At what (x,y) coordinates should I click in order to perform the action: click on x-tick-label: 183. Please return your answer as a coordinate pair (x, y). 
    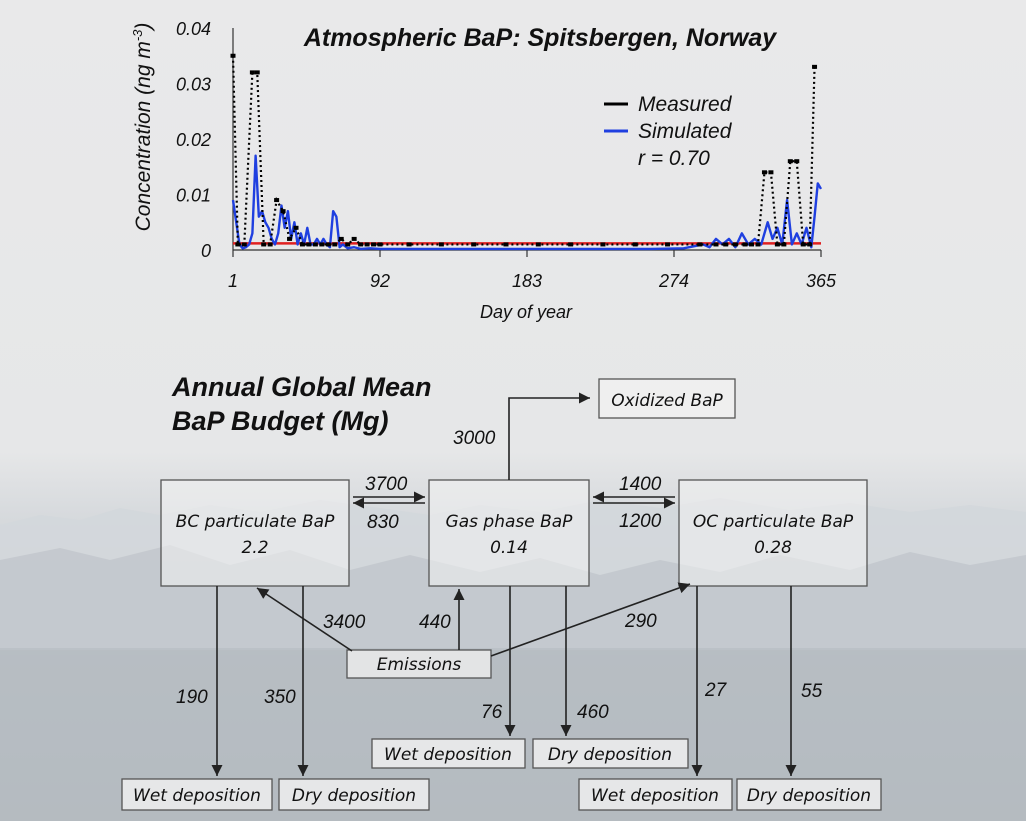
    Looking at the image, I should click on (527, 281).